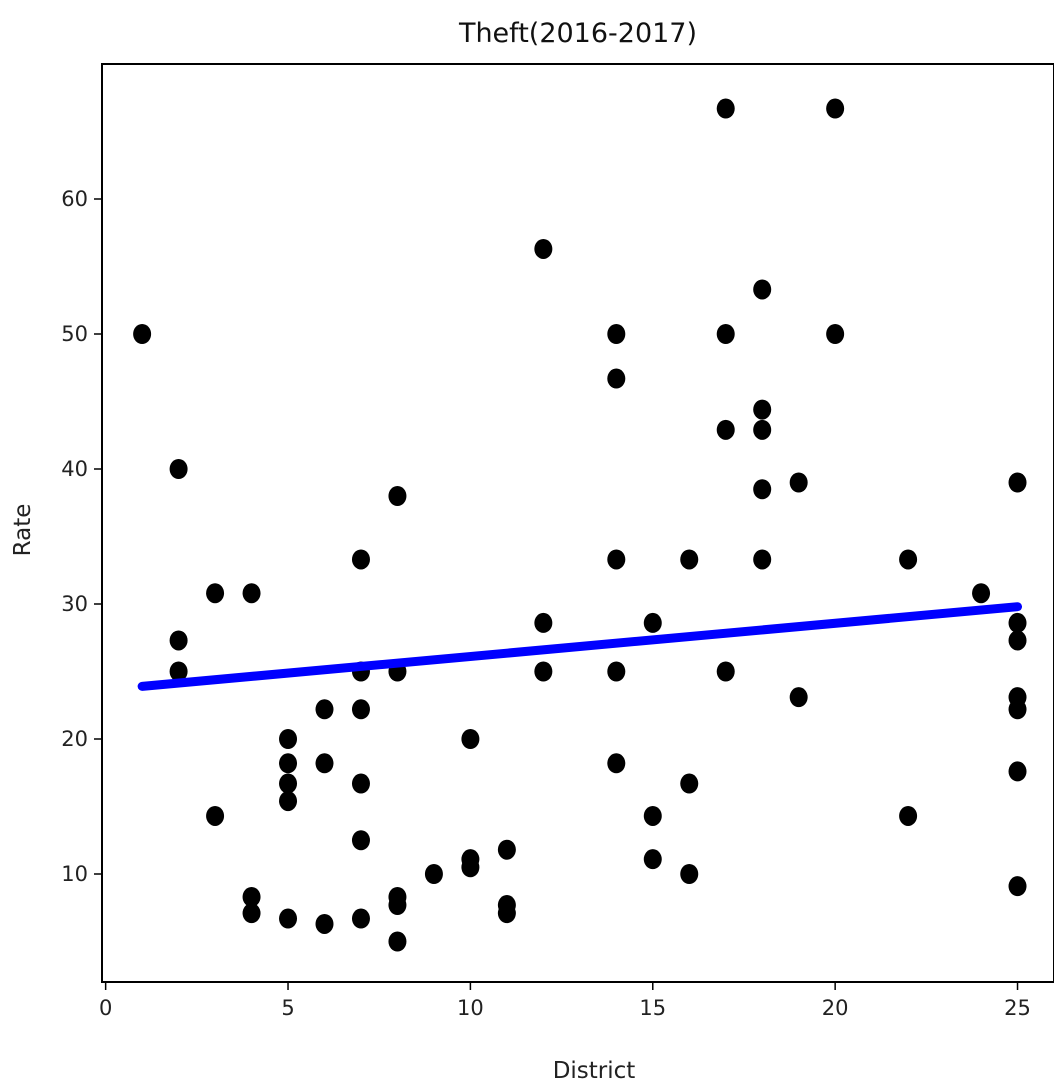  Describe the element at coordinates (470, 1008) in the screenshot. I see `x-tick-label: 10` at that location.